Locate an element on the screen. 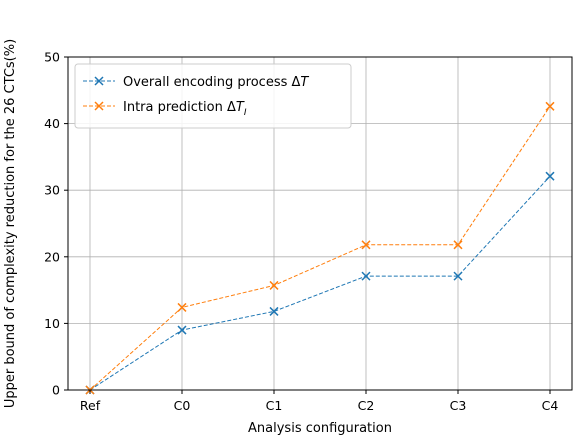 This screenshot has height=437, width=577. y-tick-label: 50 is located at coordinates (52, 57).